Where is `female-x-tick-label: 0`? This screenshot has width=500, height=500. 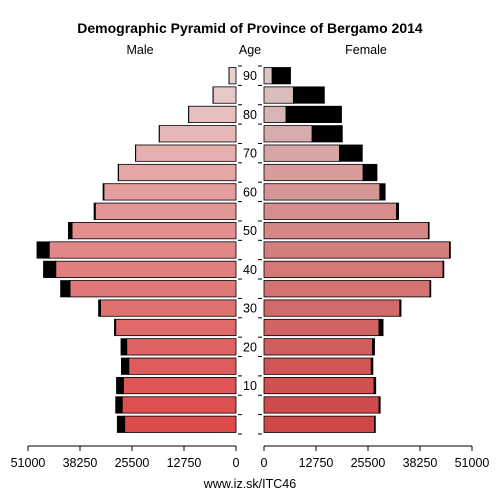 female-x-tick-label: 0 is located at coordinates (264, 463).